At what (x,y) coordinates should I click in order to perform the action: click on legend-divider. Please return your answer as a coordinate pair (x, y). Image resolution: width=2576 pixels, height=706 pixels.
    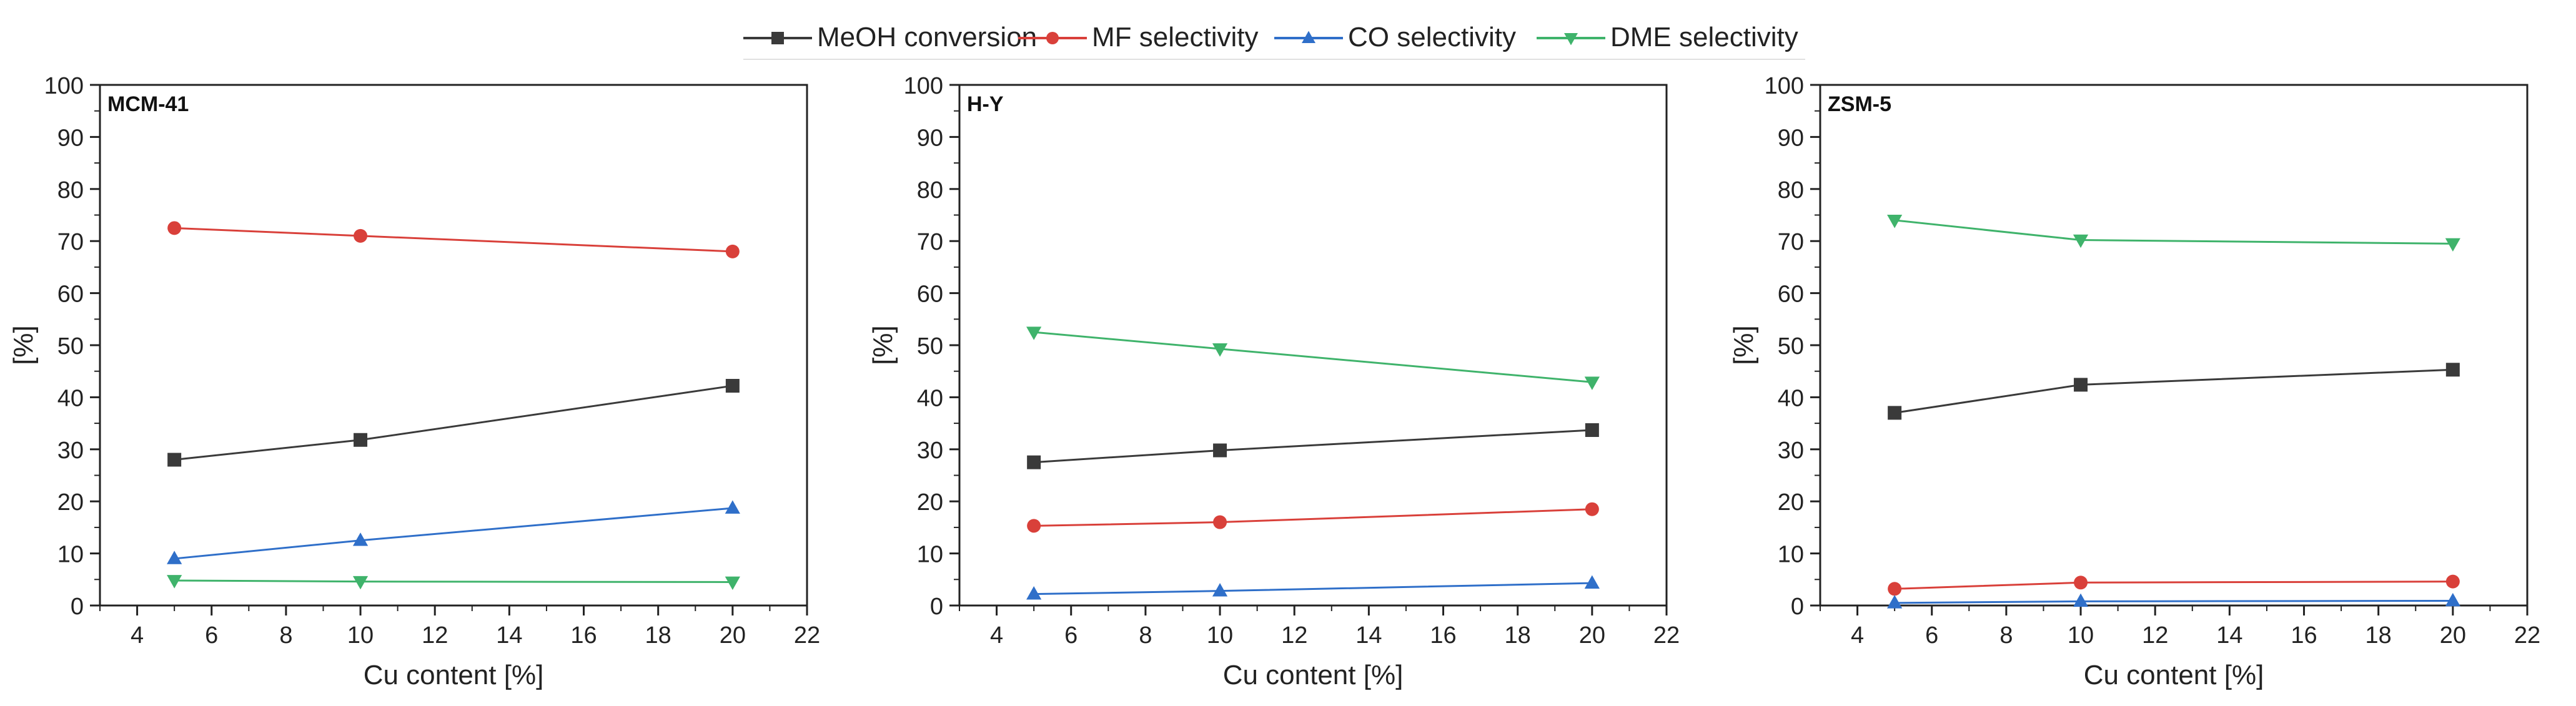
    Looking at the image, I should click on (1274, 59).